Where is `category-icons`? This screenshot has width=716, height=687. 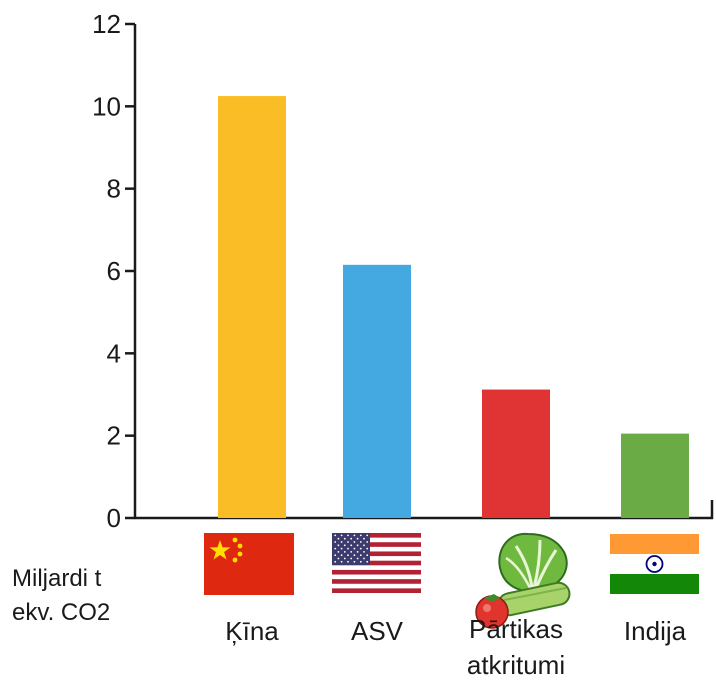 category-icons is located at coordinates (451, 580).